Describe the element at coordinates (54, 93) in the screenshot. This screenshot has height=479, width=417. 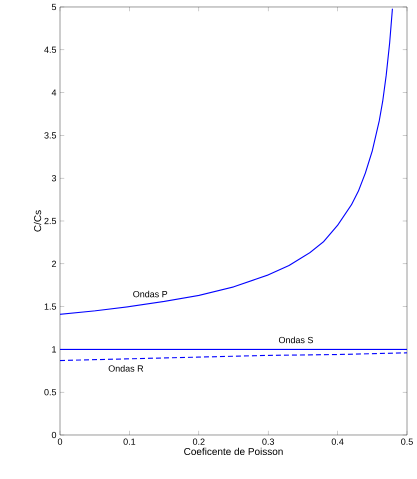
I see `y-tick-label: 4` at that location.